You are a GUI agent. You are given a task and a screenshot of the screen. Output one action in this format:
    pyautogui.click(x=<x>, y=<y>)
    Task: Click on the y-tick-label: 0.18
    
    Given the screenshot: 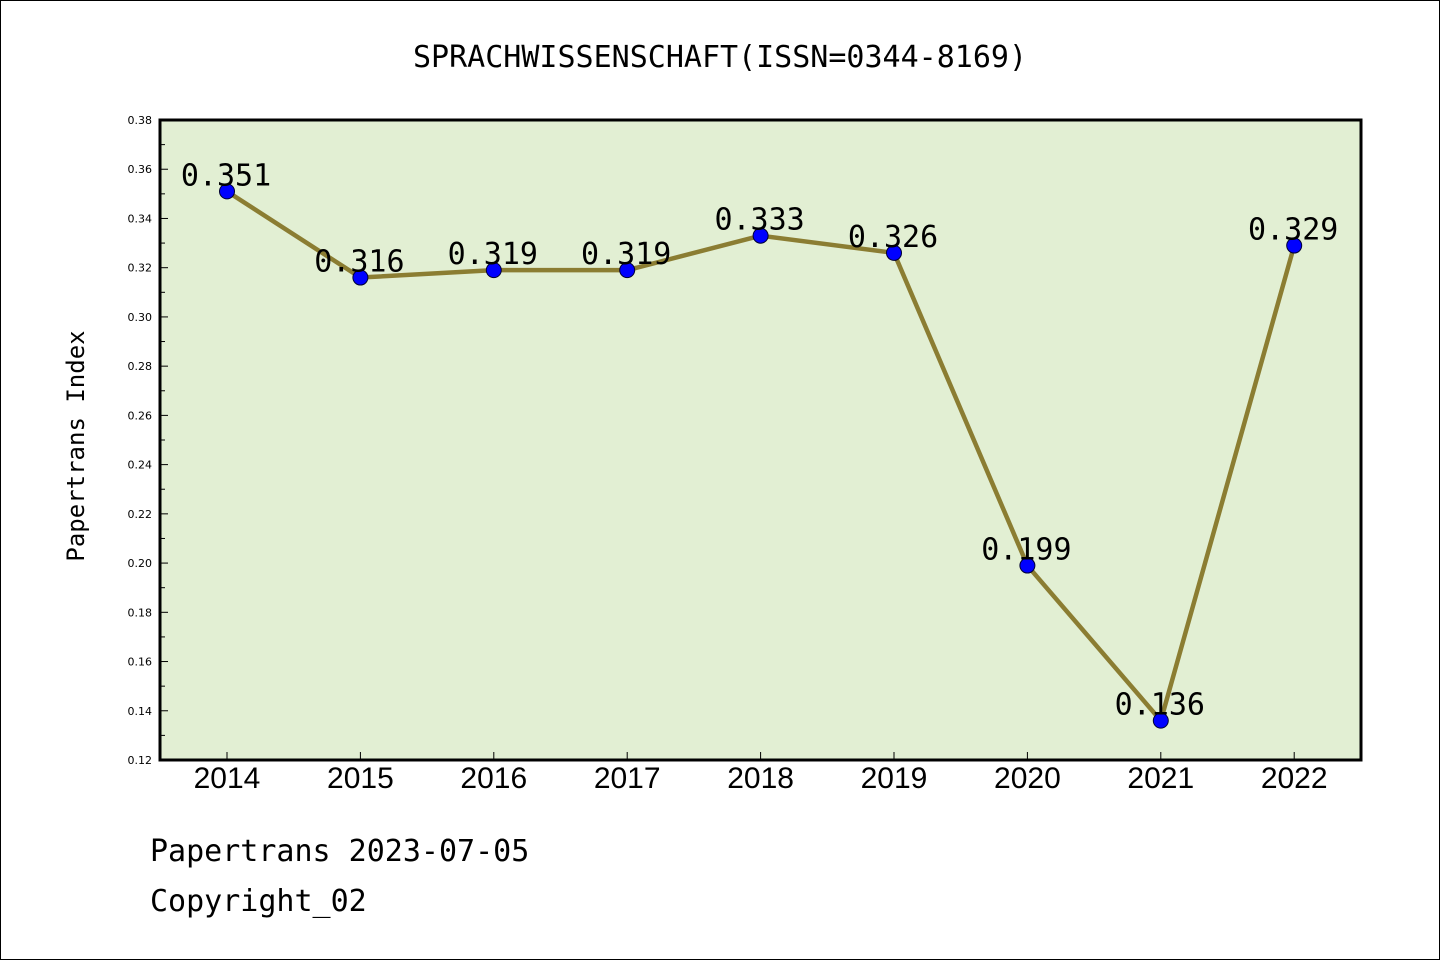 What is the action you would take?
    pyautogui.click(x=140, y=612)
    